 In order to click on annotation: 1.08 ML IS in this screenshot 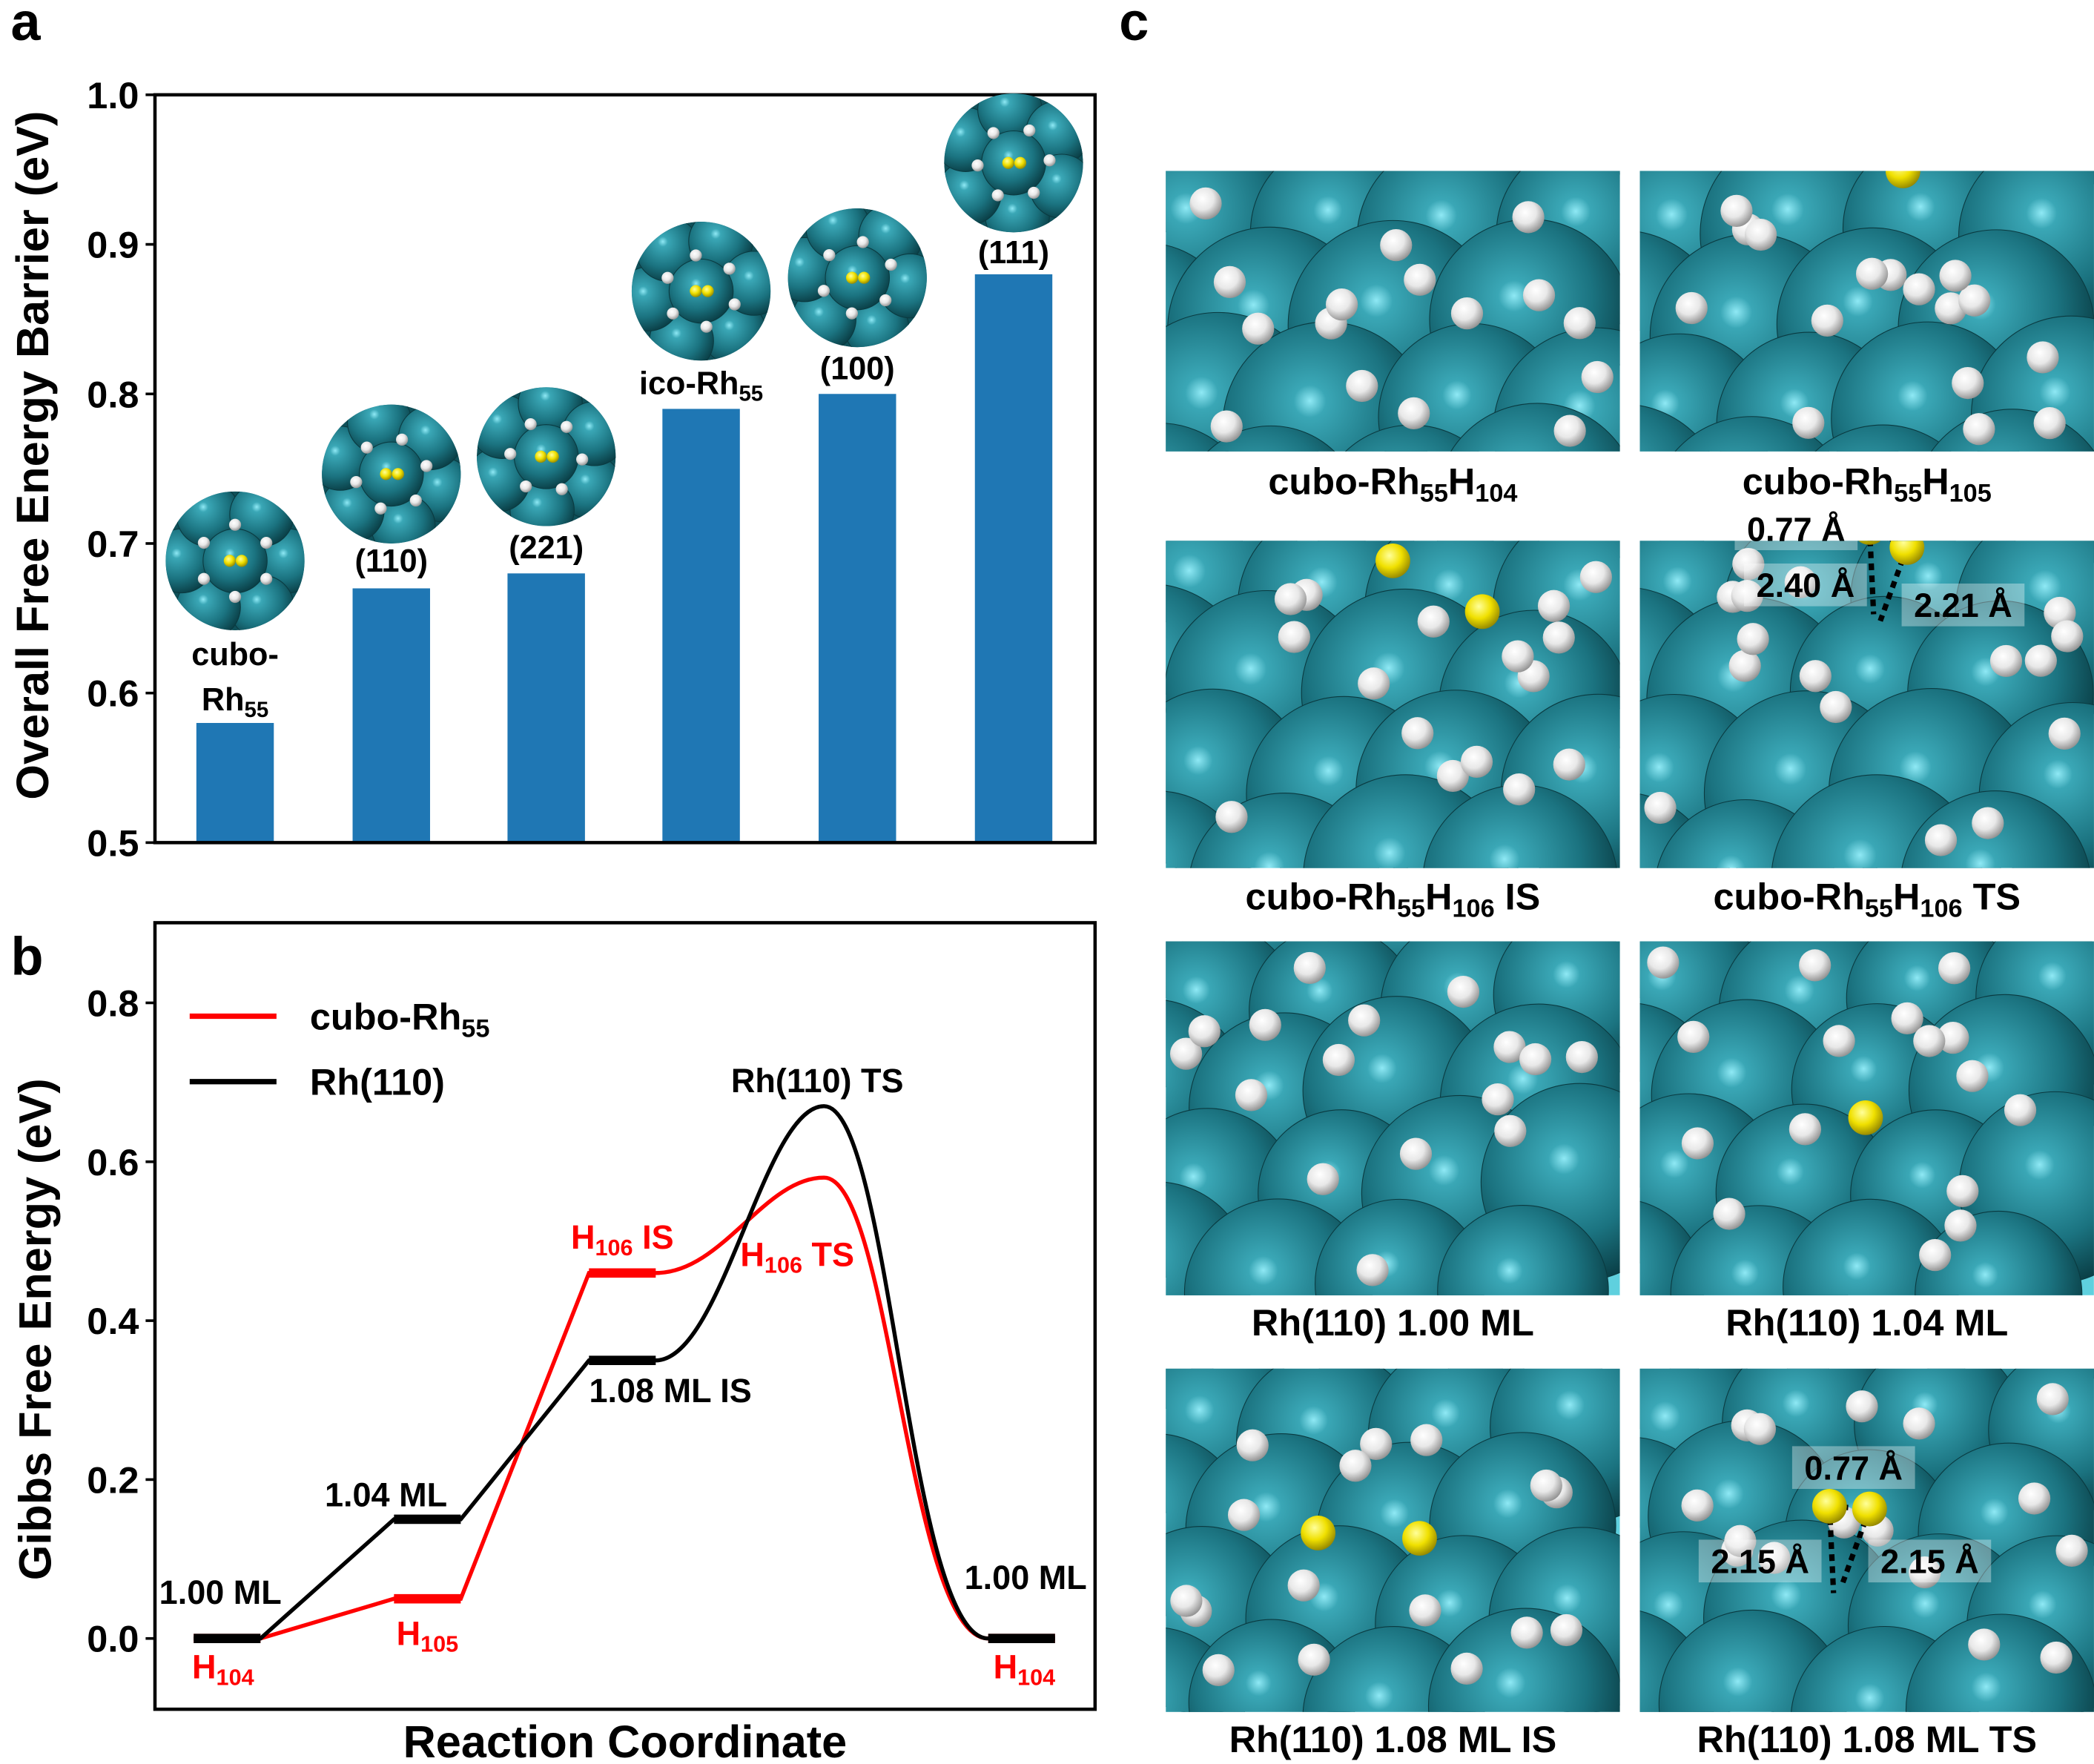, I will do `click(670, 1391)`.